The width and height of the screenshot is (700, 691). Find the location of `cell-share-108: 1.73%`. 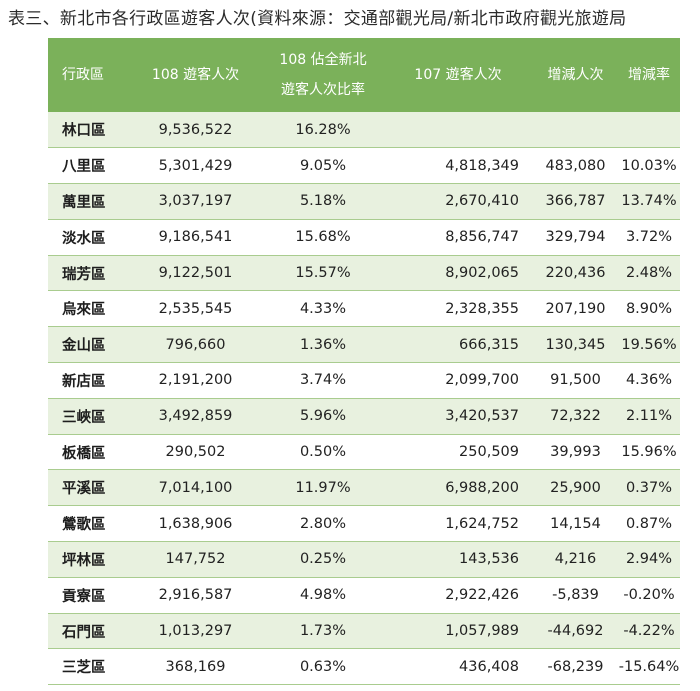

cell-share-108: 1.73% is located at coordinates (323, 631).